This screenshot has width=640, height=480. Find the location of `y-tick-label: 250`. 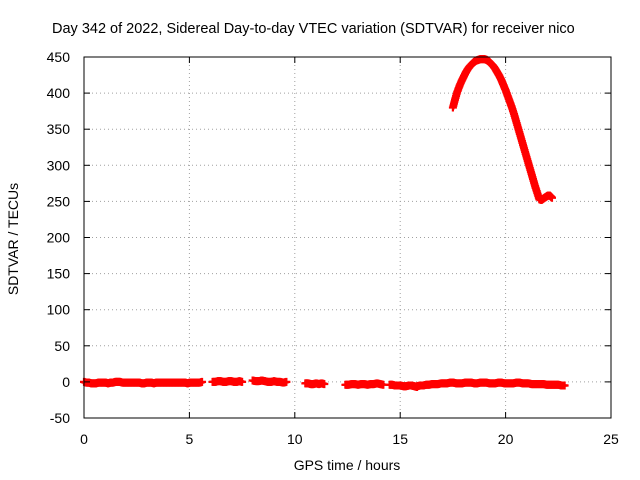

y-tick-label: 250 is located at coordinates (59, 201).